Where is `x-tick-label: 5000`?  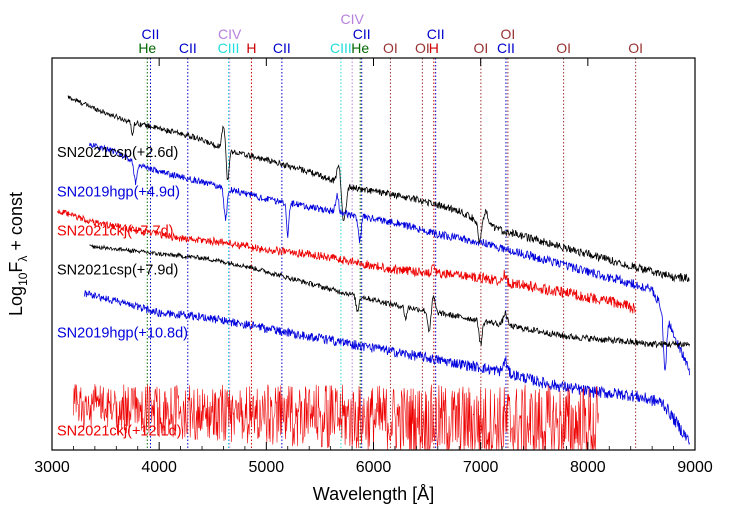 x-tick-label: 5000 is located at coordinates (267, 467).